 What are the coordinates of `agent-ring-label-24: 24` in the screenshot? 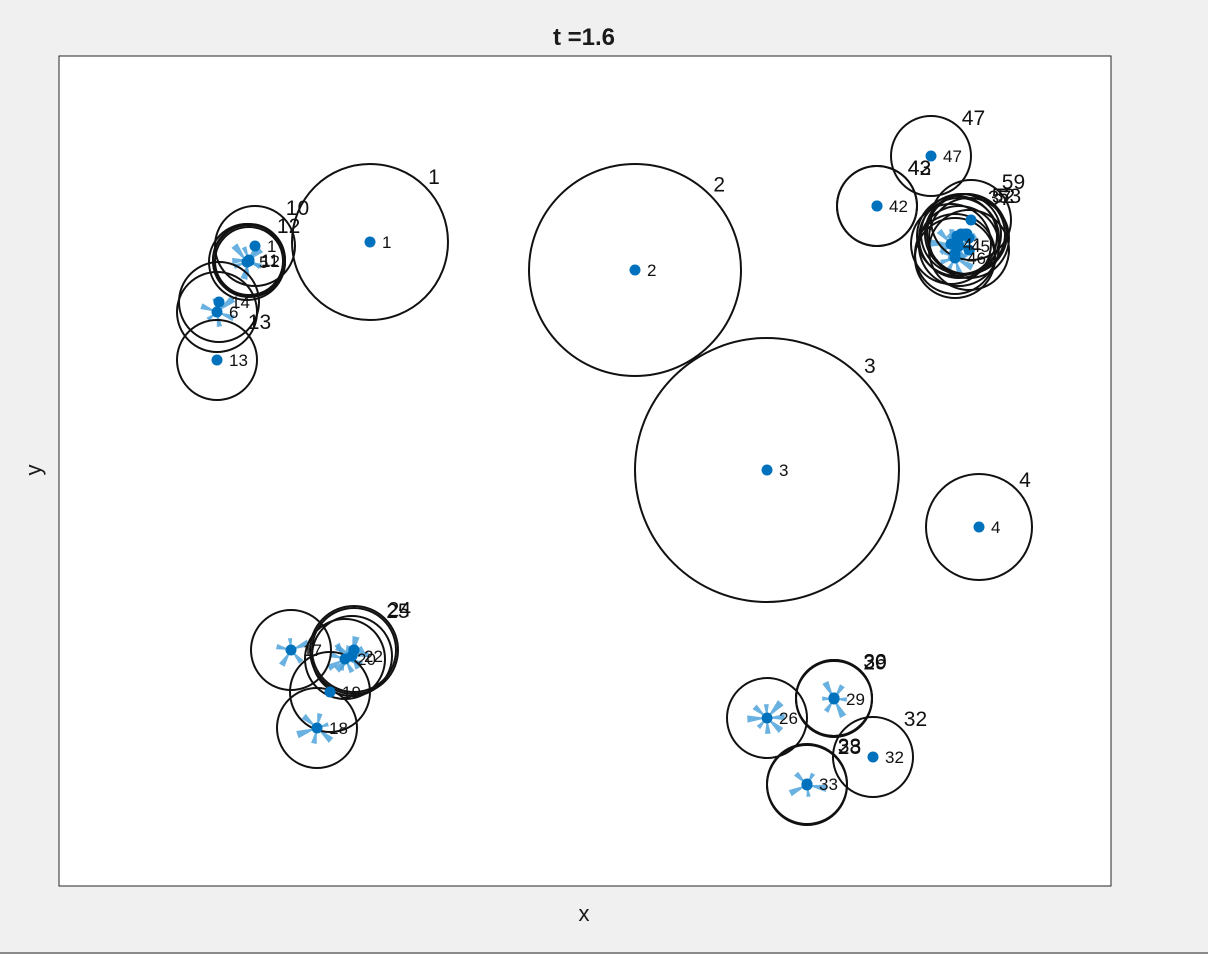 It's located at (400, 609).